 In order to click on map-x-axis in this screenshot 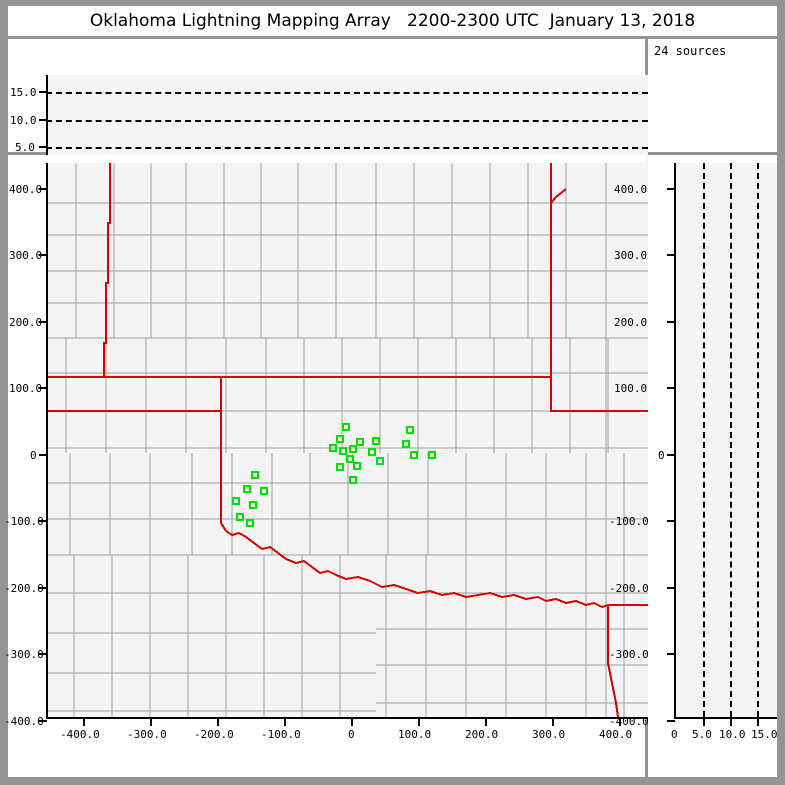, I will do `click(347, 718)`.